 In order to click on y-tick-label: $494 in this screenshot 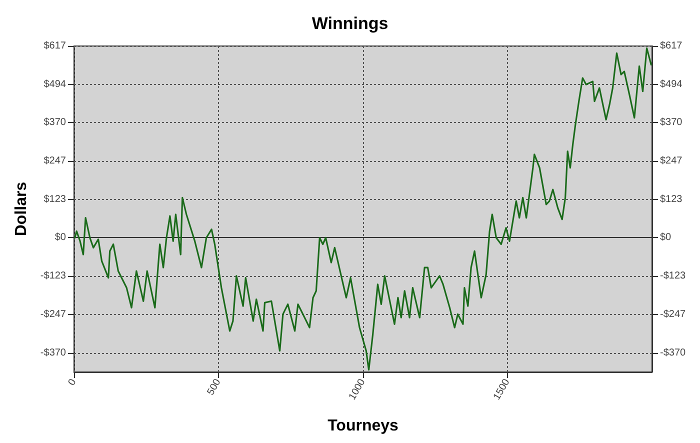, I will do `click(55, 84)`.